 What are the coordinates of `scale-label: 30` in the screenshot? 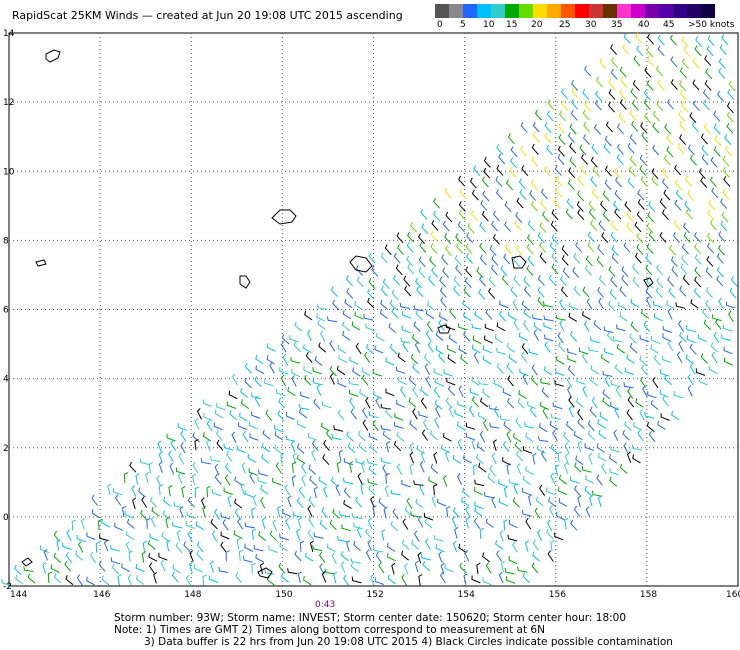 It's located at (591, 25).